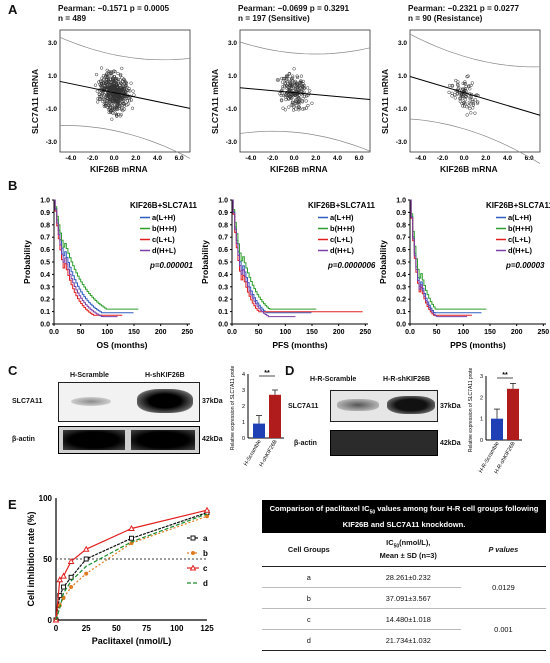 This screenshot has width=550, height=663. Describe the element at coordinates (490, 332) in the screenshot. I see `x-tick-label: 150` at that location.